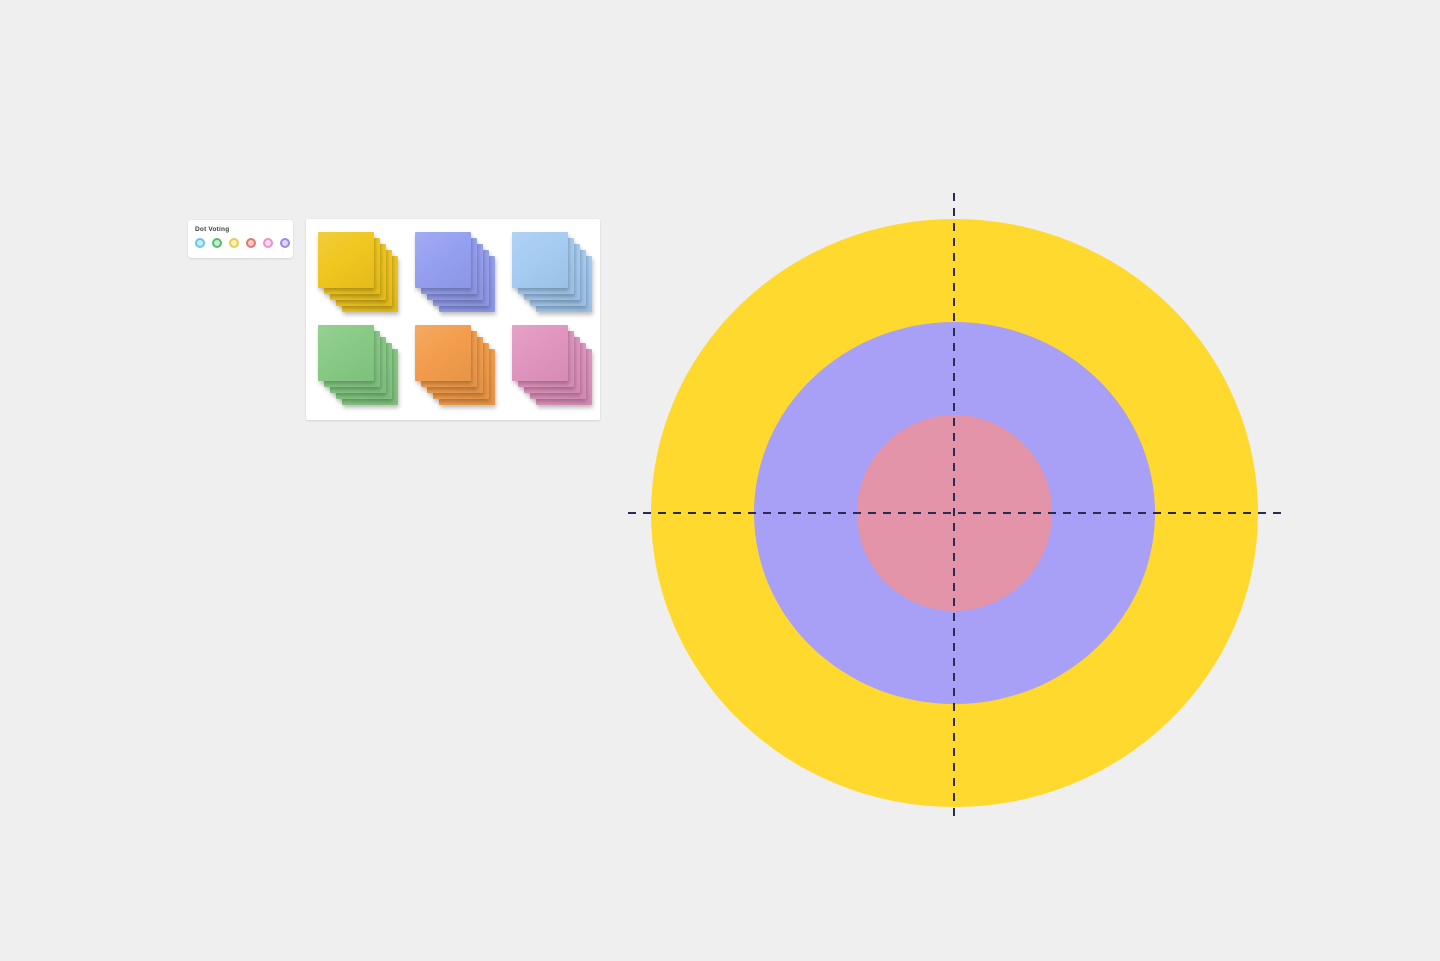 This screenshot has width=1440, height=961. I want to click on sticky-stack-pink, so click(552, 368).